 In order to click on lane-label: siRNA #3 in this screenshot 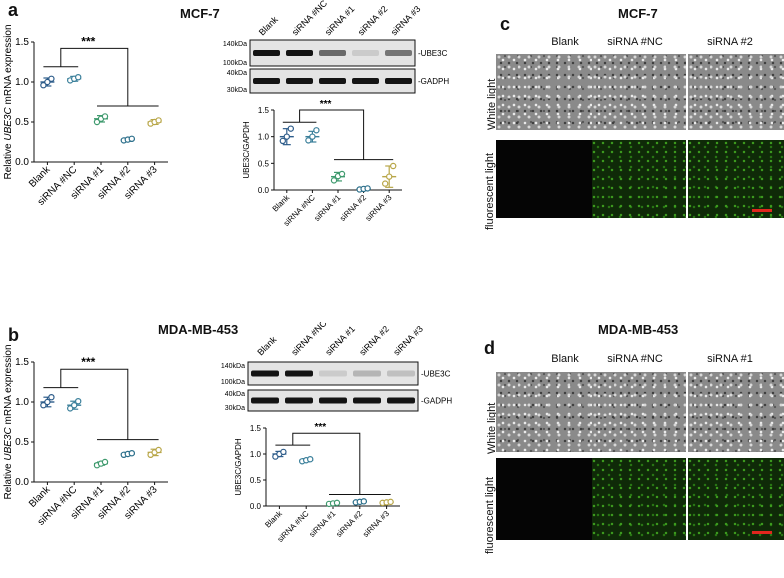, I will do `click(406, 21)`.